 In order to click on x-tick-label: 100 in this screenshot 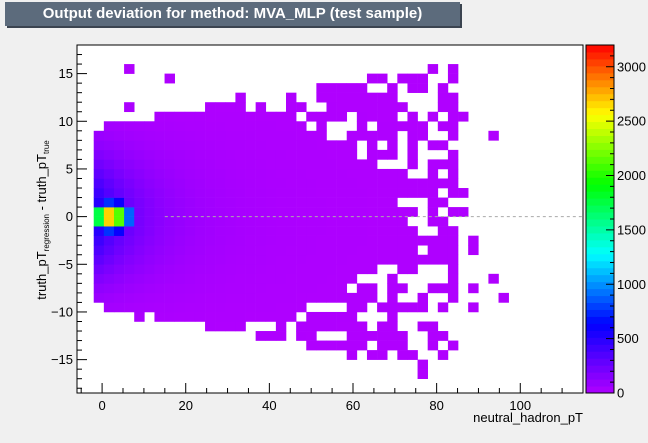, I will do `click(520, 405)`.